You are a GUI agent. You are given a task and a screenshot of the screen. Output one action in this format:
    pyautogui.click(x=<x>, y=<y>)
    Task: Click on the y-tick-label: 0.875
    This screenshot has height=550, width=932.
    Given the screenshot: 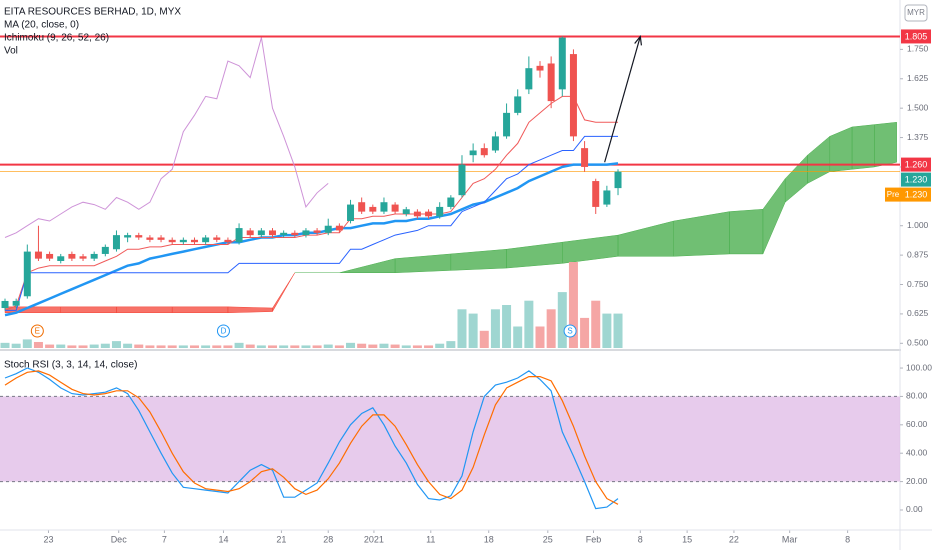 What is the action you would take?
    pyautogui.click(x=918, y=254)
    